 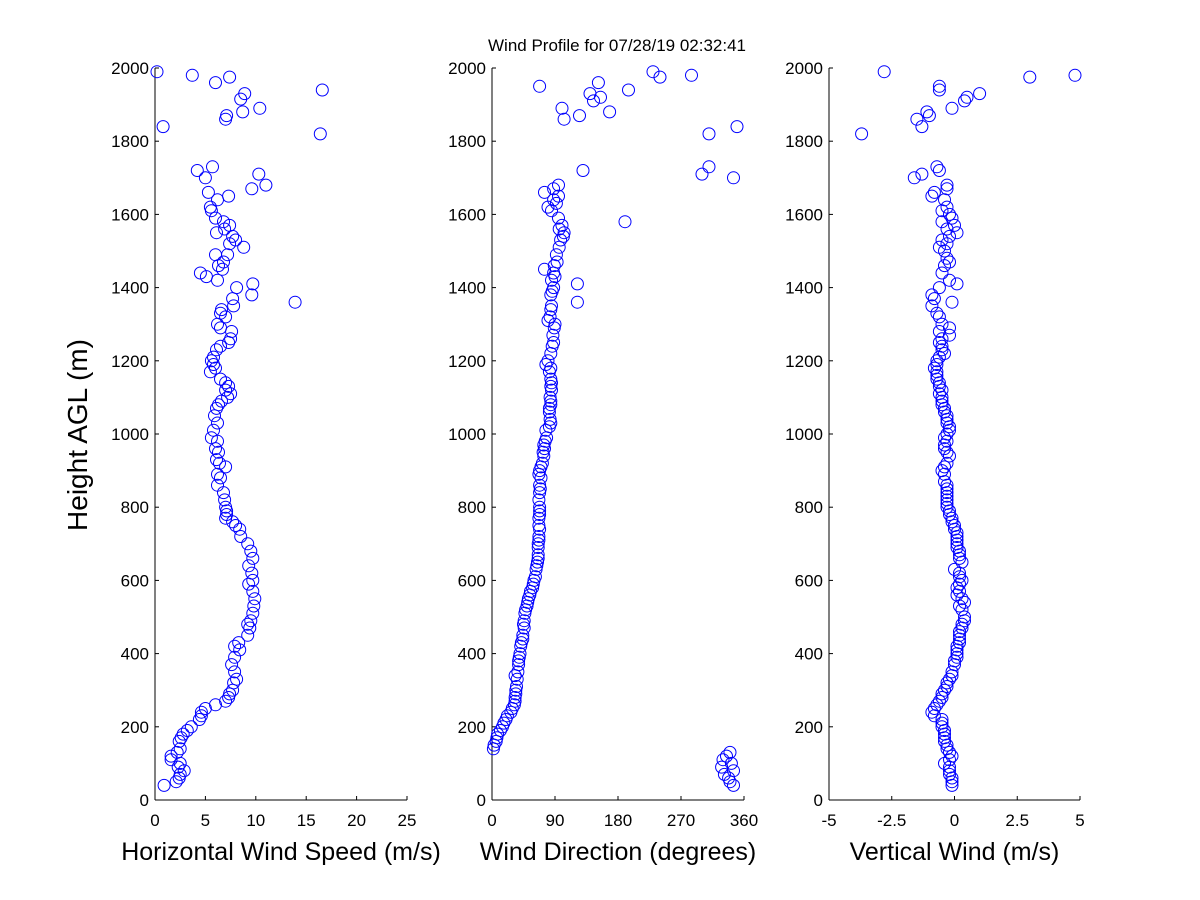 I want to click on y-tick-label: 1600, so click(x=467, y=214).